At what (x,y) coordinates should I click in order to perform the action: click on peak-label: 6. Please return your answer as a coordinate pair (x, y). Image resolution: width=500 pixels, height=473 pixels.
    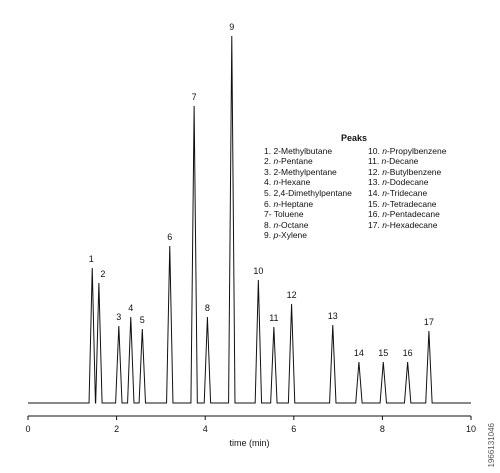
    Looking at the image, I should click on (169, 237).